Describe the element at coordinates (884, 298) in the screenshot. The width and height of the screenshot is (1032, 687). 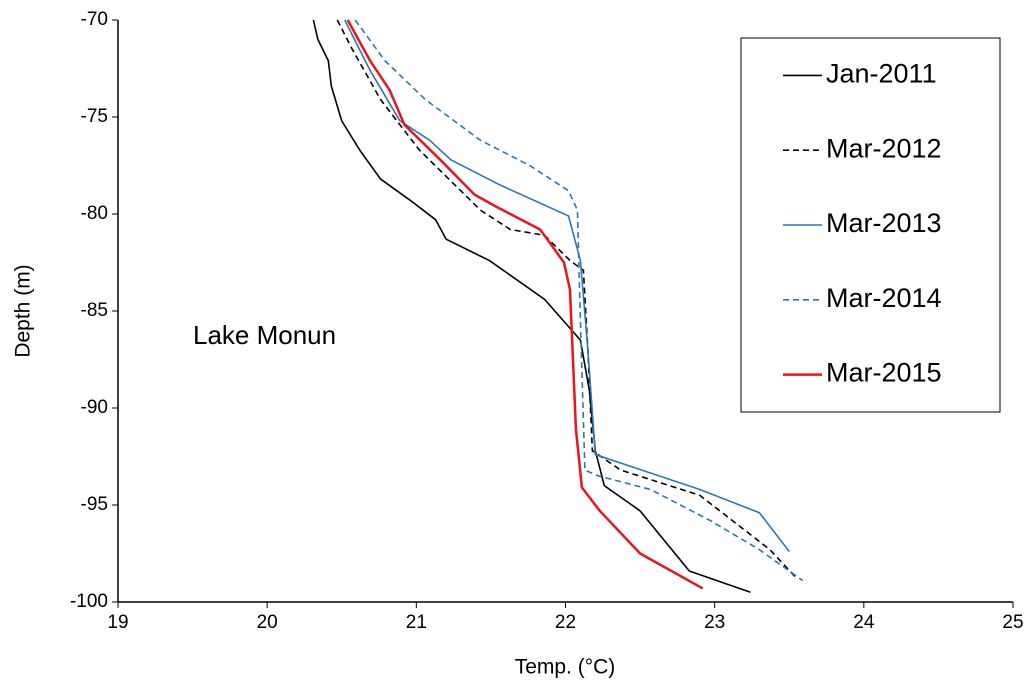
I see `legend-label: Mar-2014` at that location.